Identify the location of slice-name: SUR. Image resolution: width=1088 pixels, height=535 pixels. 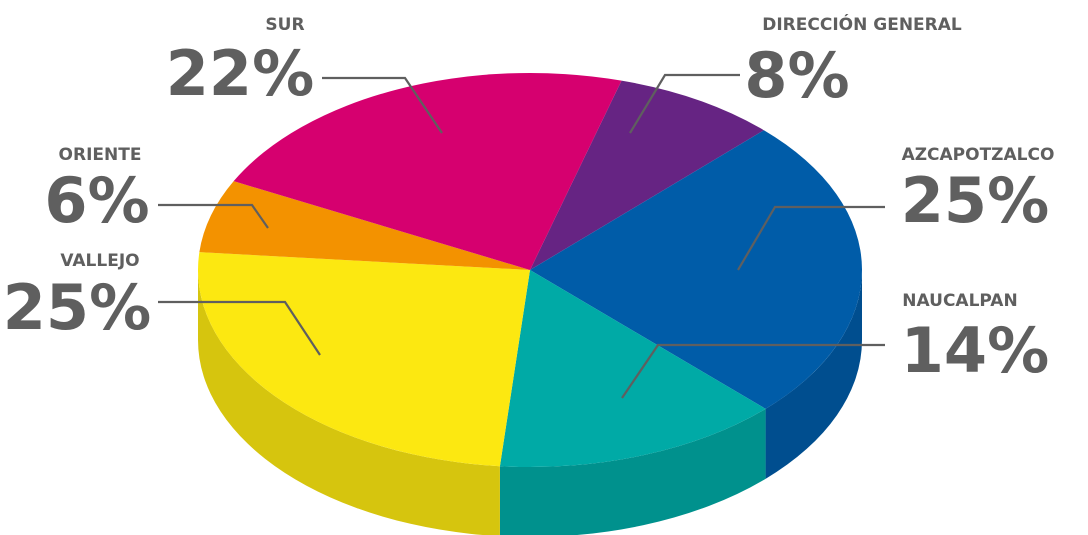
(284, 25).